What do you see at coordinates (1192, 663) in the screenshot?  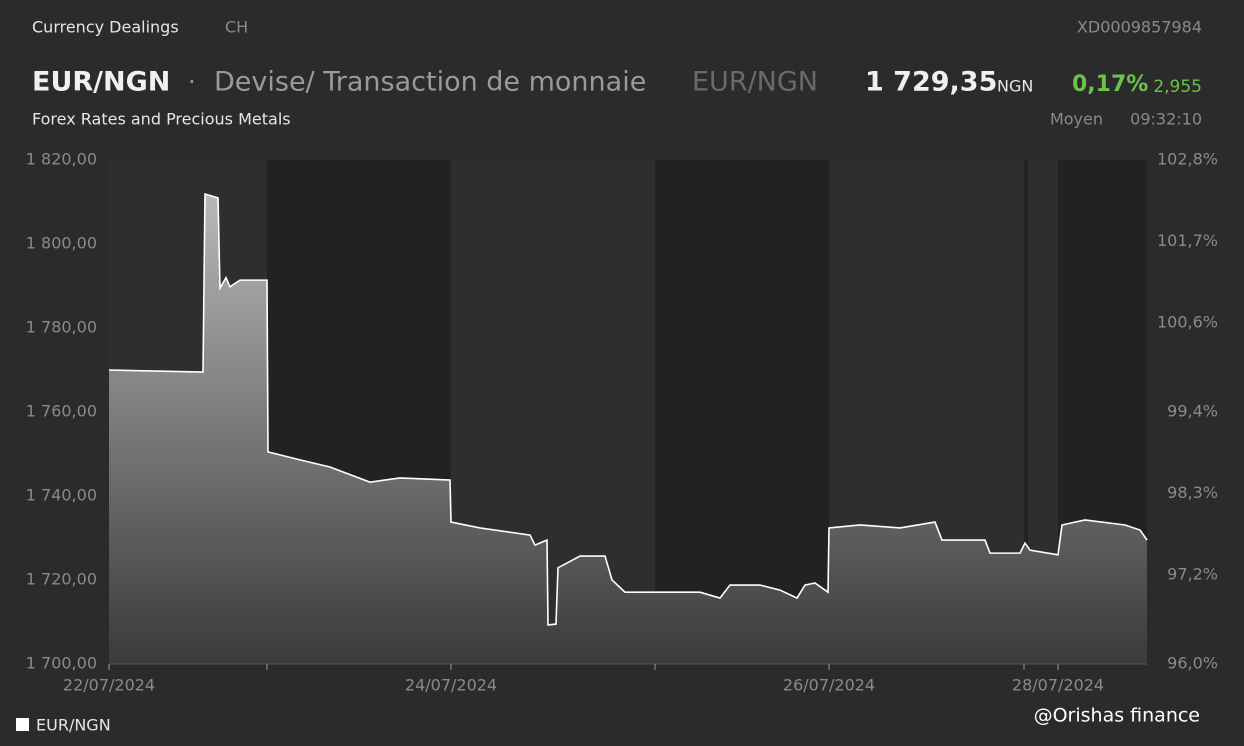 I see `y2-tick-label: 96,0%` at bounding box center [1192, 663].